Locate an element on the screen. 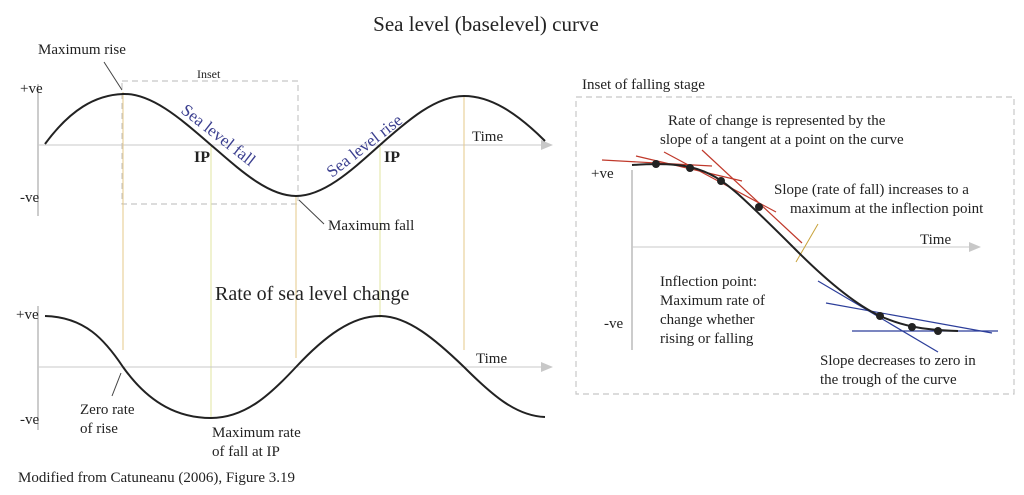 The width and height of the screenshot is (1024, 495). slope-decrease-line1: Slope decreases to zero in is located at coordinates (898, 361).